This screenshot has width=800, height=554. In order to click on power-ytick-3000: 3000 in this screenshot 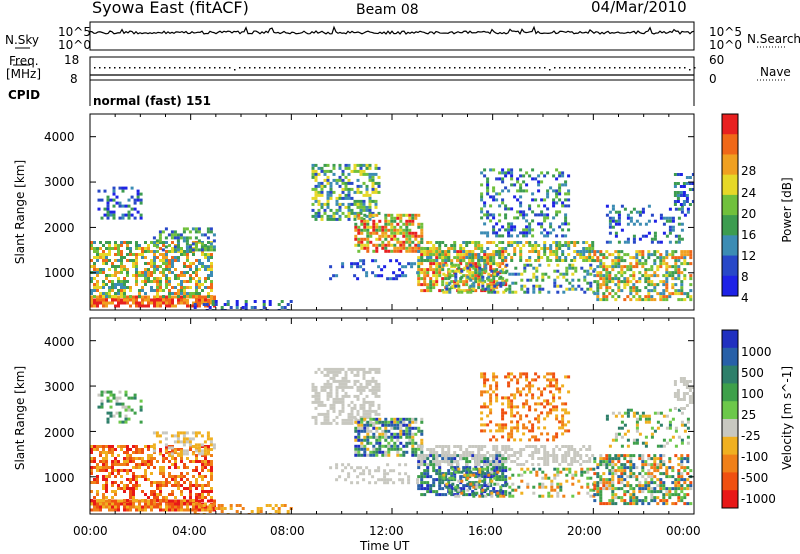, I will do `click(59, 182)`.